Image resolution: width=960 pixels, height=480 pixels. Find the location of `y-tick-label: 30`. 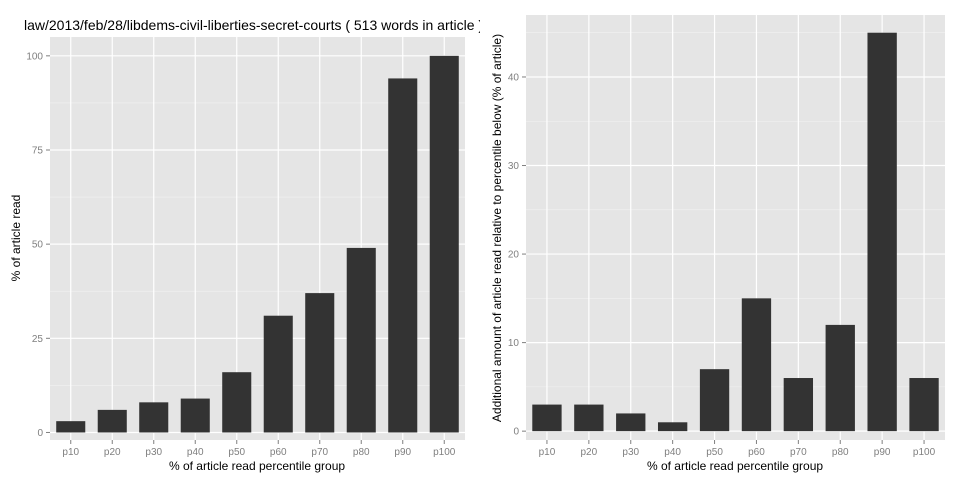

y-tick-label: 30 is located at coordinates (514, 166).